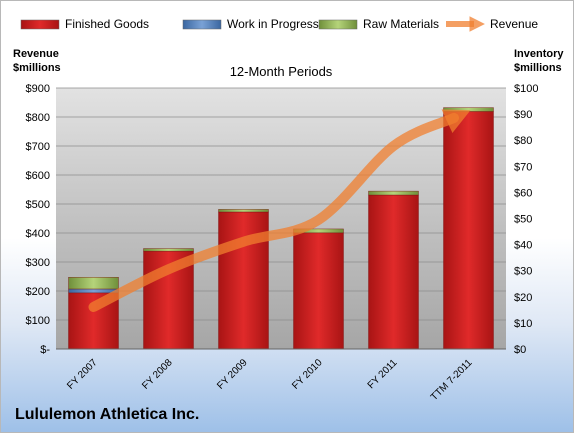 This screenshot has height=433, width=574. What do you see at coordinates (523, 246) in the screenshot?
I see `right-tick-label: $40` at bounding box center [523, 246].